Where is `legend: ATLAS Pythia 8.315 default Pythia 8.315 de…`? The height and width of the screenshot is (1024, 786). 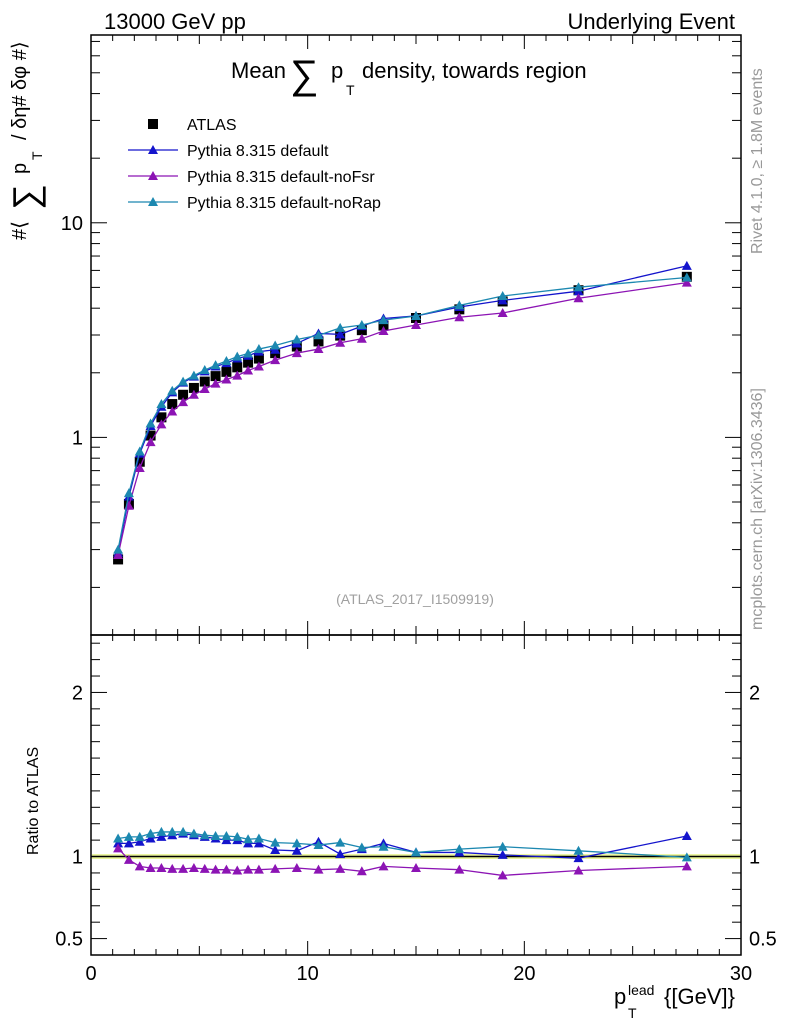
legend: ATLAS Pythia 8.315 default Pythia 8.315 de… is located at coordinates (254, 164).